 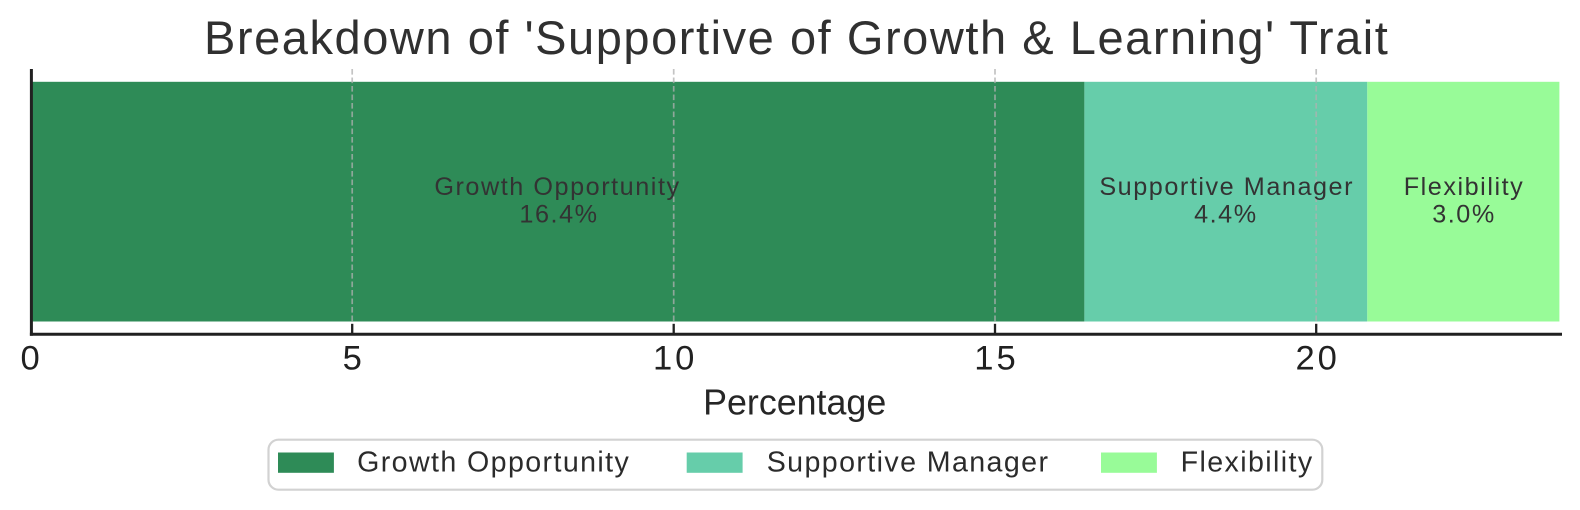 I want to click on svg-text: 20, so click(x=1317, y=358).